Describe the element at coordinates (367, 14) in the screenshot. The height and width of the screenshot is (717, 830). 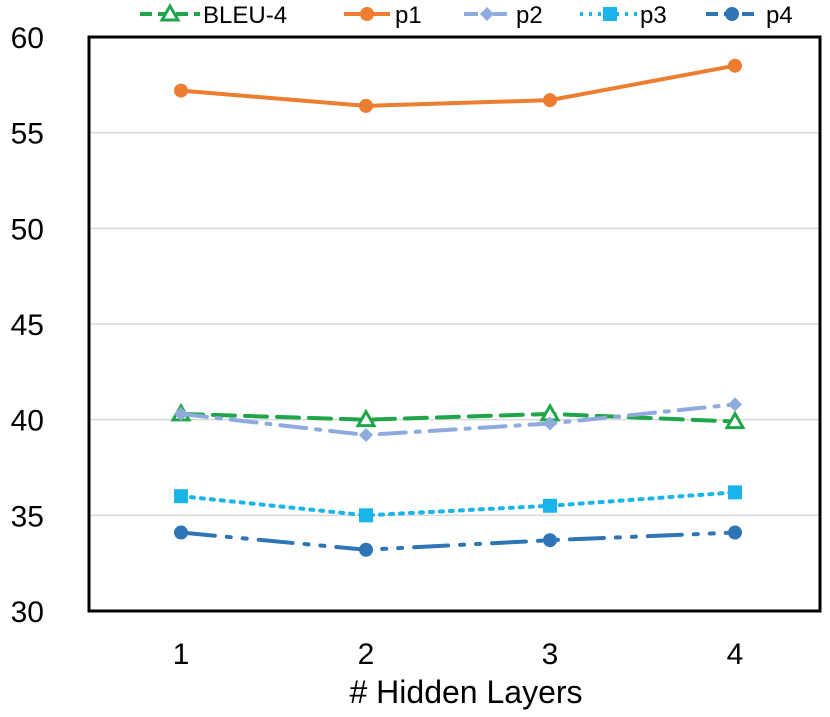
I see `legend-swatch-marker-p1` at that location.